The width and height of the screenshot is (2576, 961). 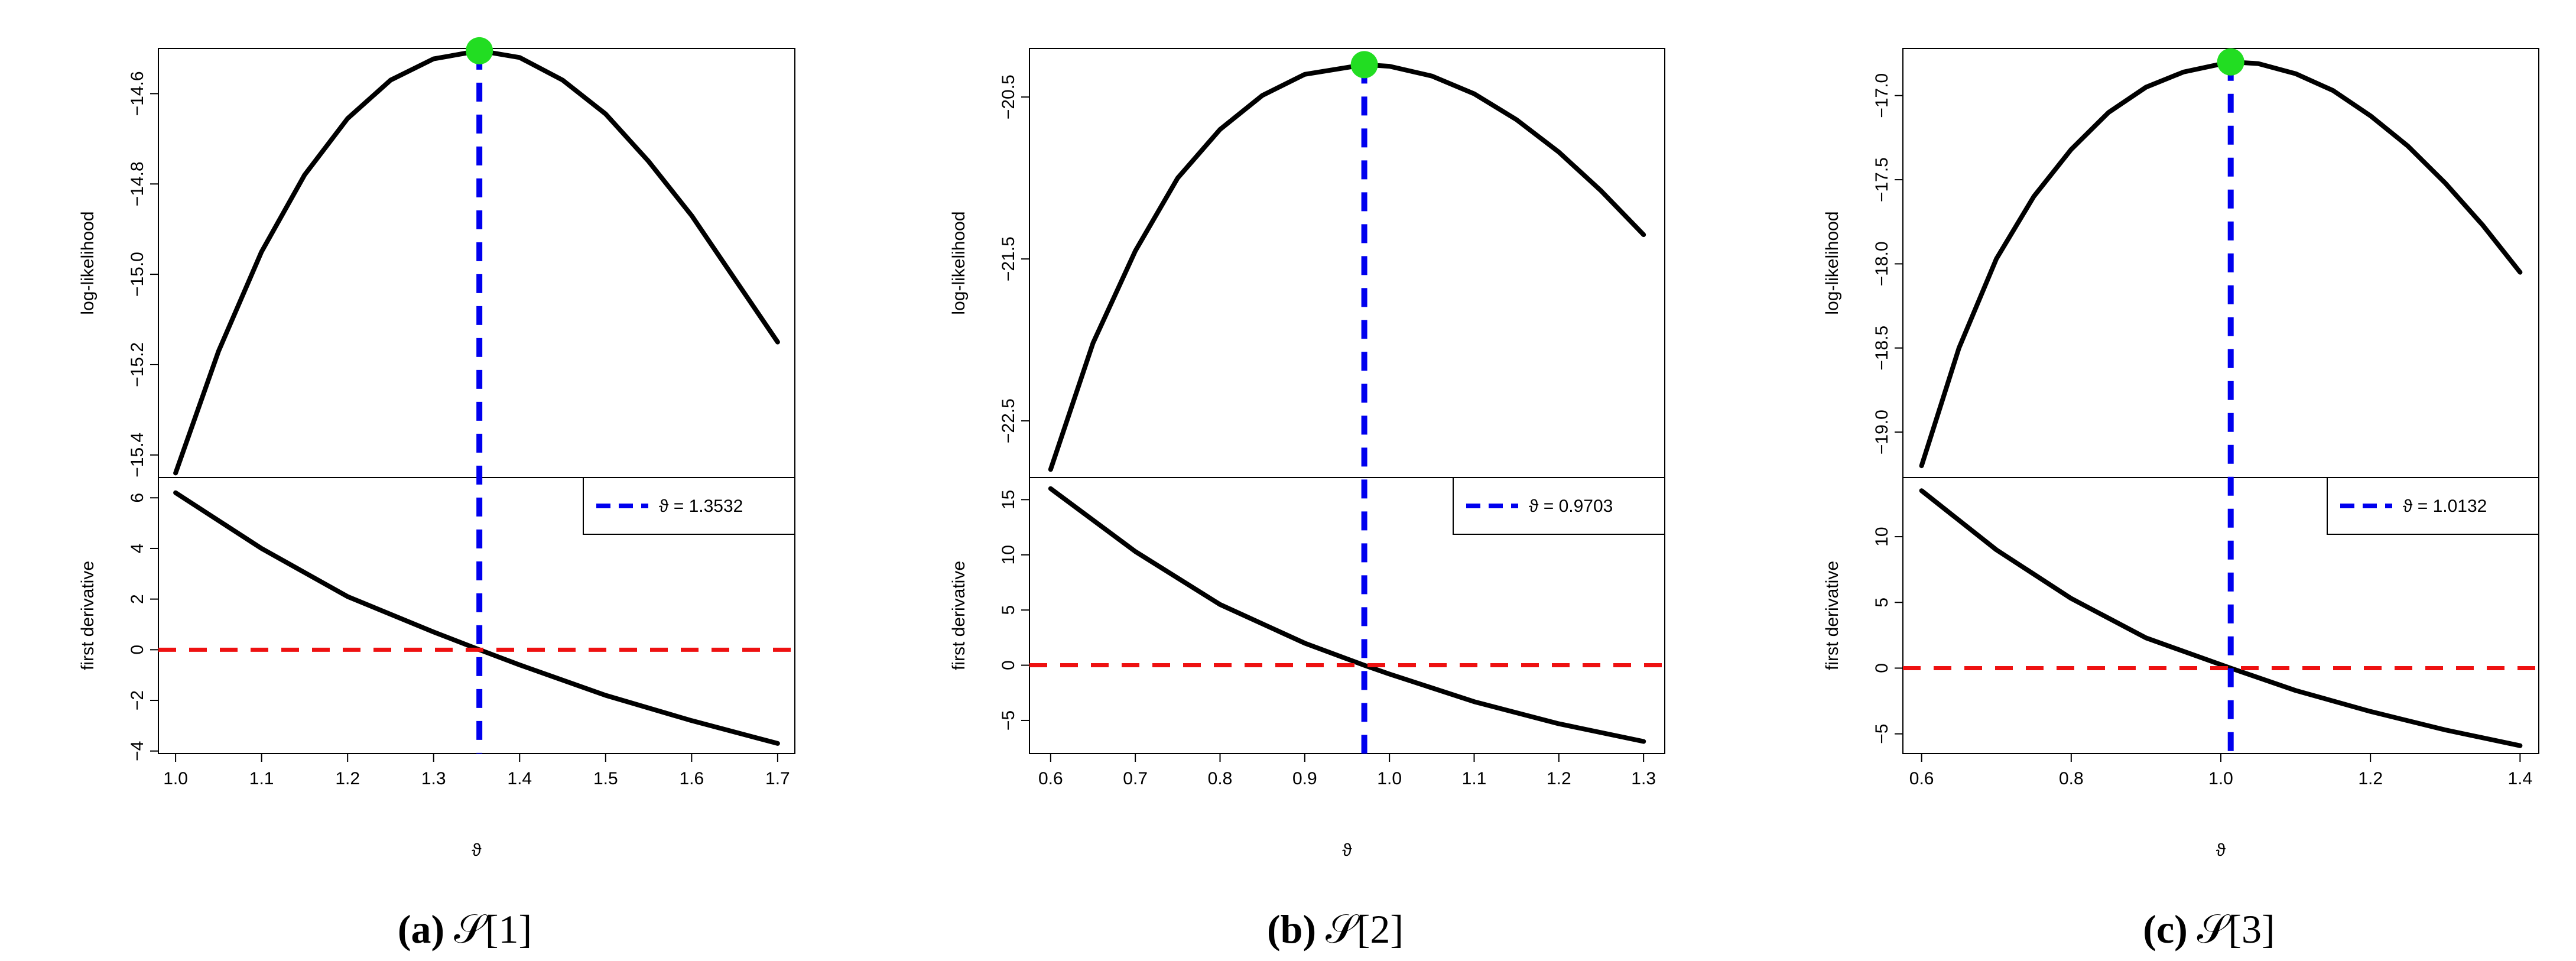 I want to click on legend-label: ϑ = 1.3532, so click(x=701, y=506).